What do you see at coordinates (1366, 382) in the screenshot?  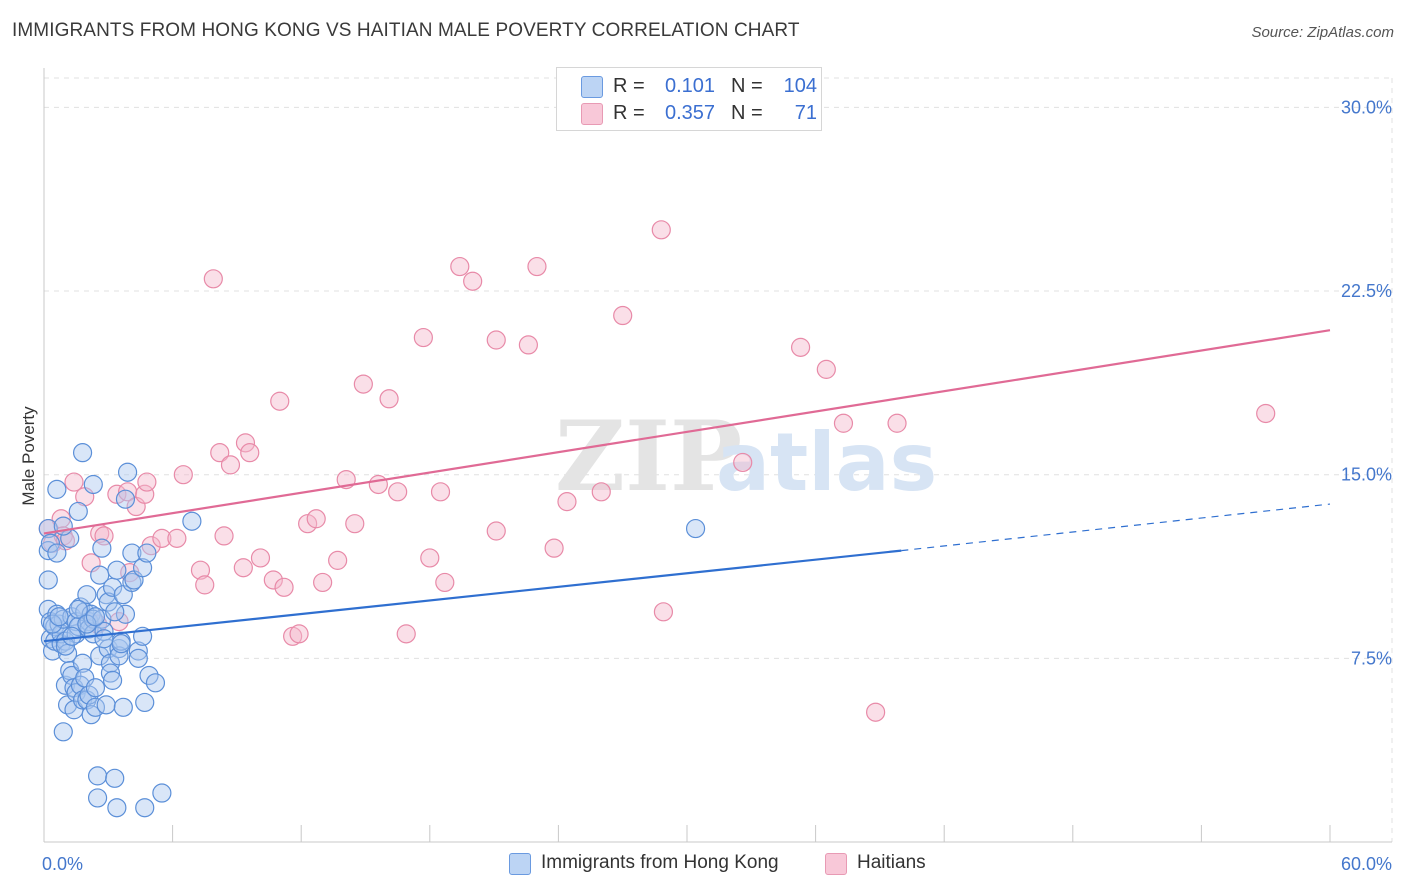 I see `y-tick-labels: 7.5% 15.0% 22.5% 30.0%` at bounding box center [1366, 382].